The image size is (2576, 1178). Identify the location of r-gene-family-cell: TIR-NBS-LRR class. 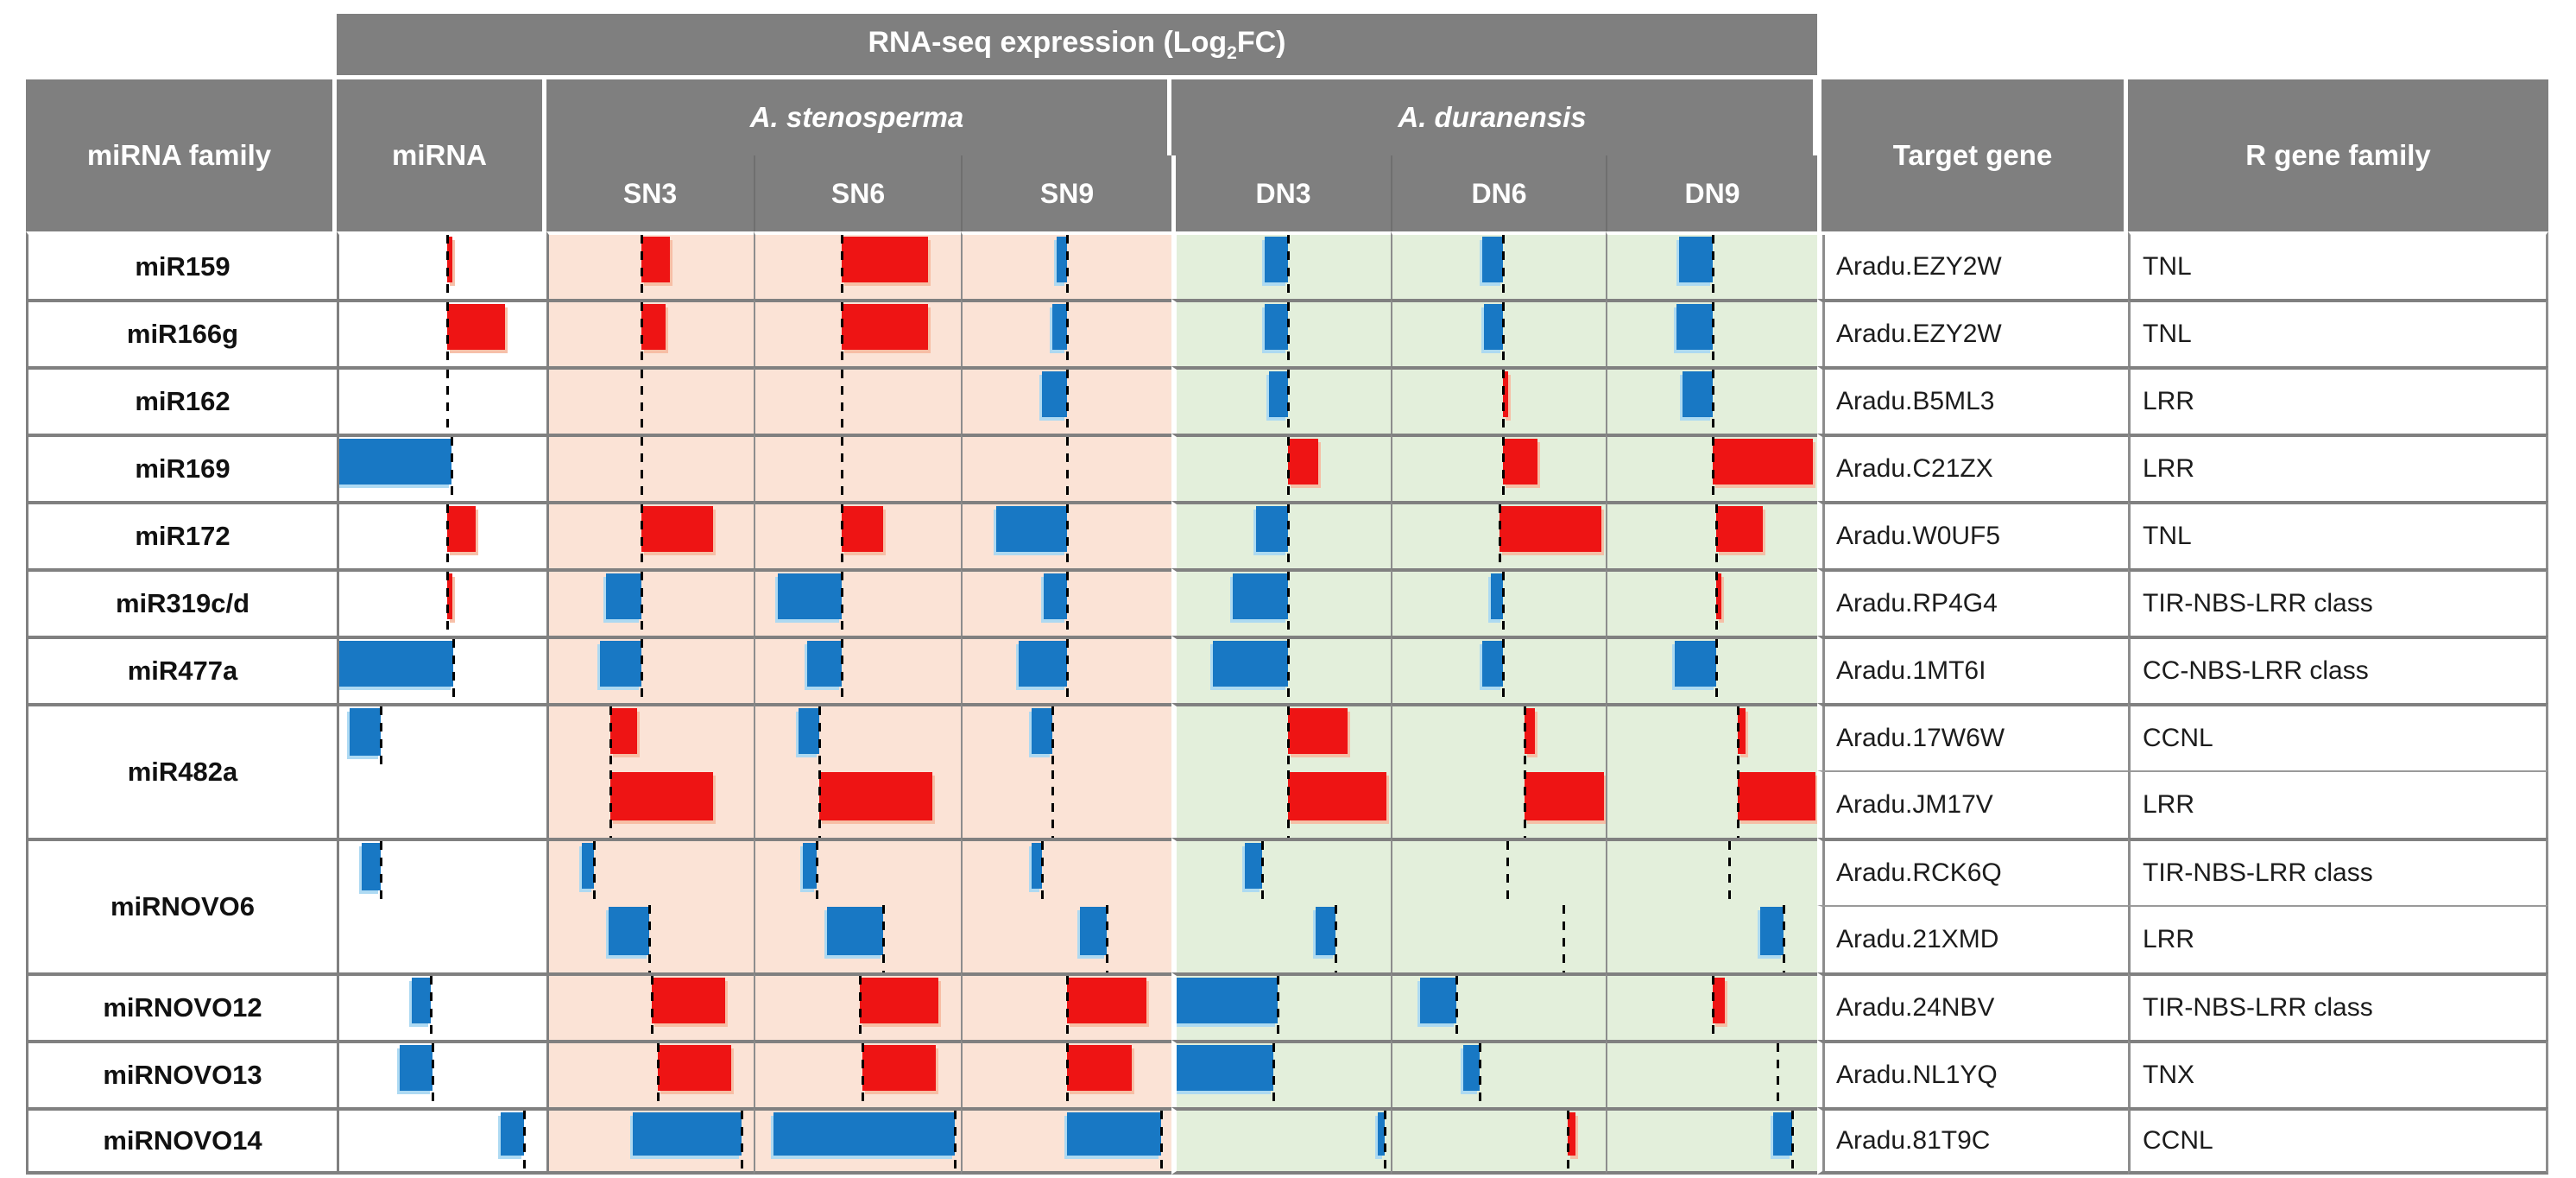
(2338, 602).